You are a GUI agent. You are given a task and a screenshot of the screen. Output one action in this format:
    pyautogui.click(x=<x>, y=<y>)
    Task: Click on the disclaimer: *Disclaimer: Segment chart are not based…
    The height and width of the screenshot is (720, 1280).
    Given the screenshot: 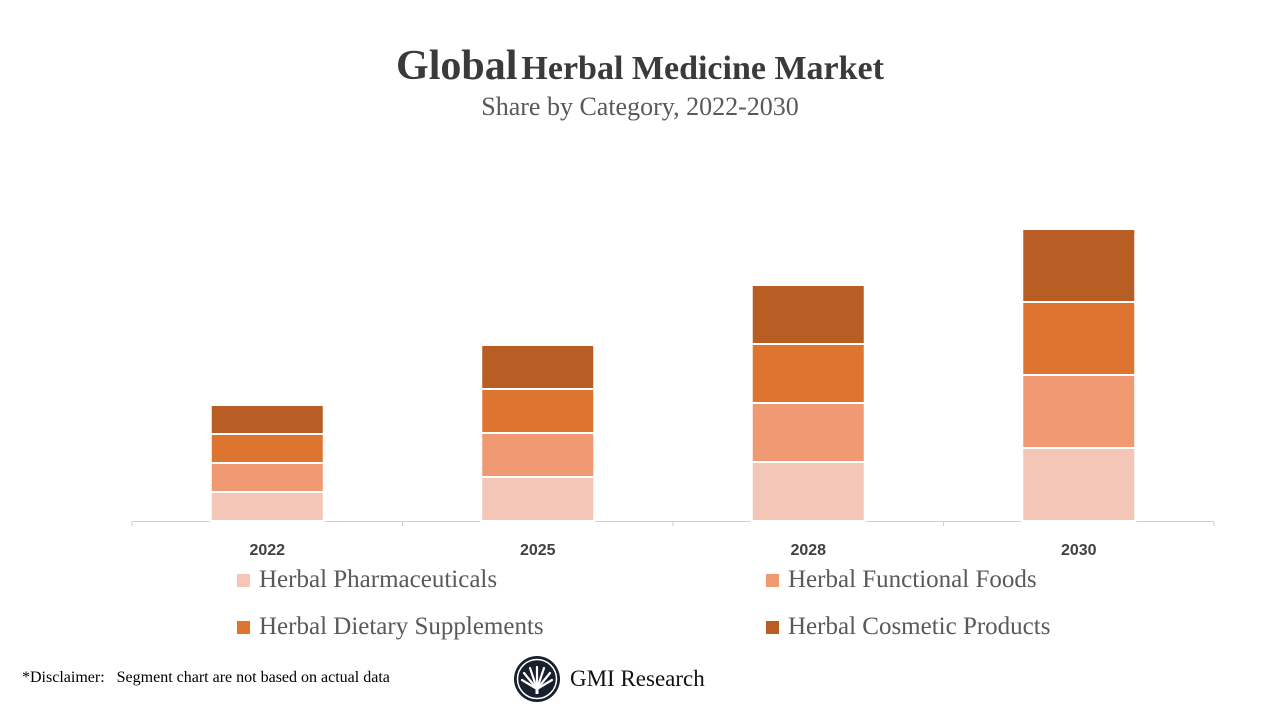 What is the action you would take?
    pyautogui.click(x=206, y=677)
    